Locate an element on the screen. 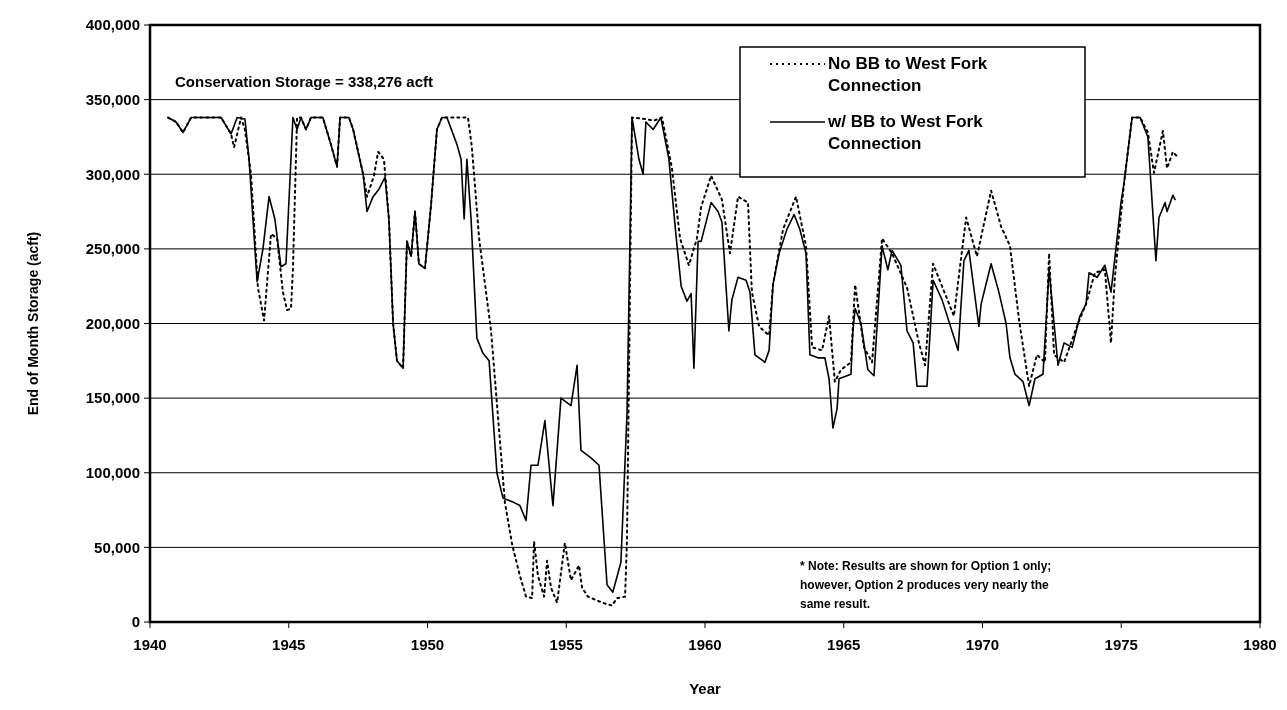 The image size is (1287, 710). y-tick-label: 250,000 is located at coordinates (112, 249).